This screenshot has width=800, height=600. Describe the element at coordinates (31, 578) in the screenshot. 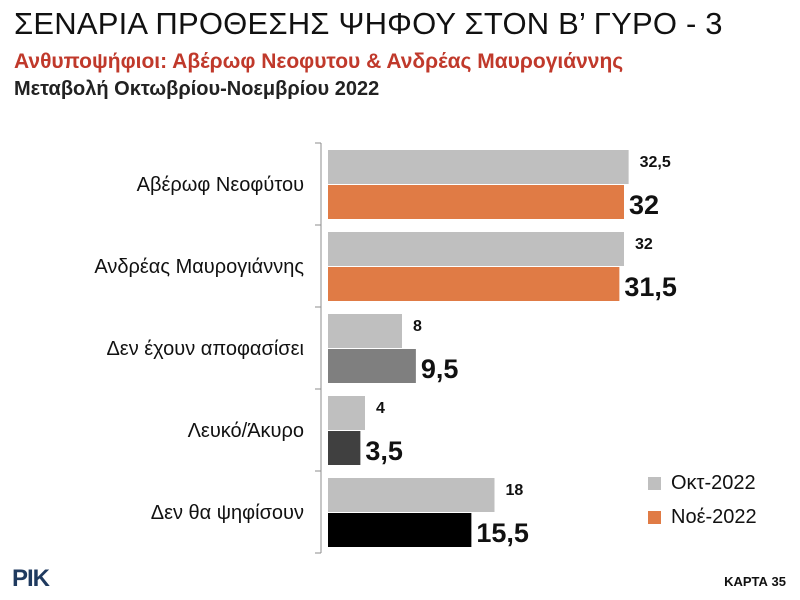

I see `rik-logo: ΡΙΚ` at that location.